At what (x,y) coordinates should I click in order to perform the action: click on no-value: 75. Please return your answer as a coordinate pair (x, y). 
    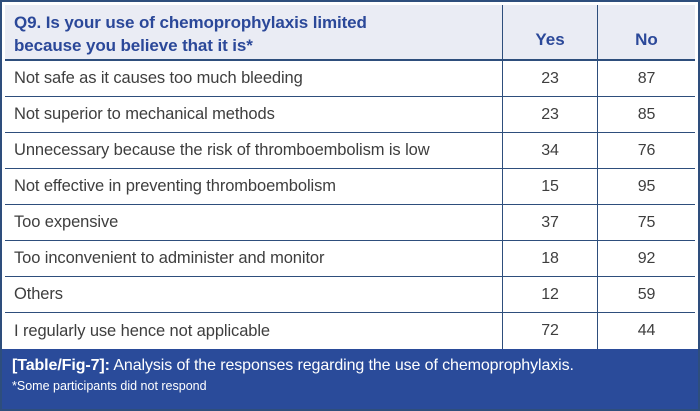
    Looking at the image, I should click on (646, 222).